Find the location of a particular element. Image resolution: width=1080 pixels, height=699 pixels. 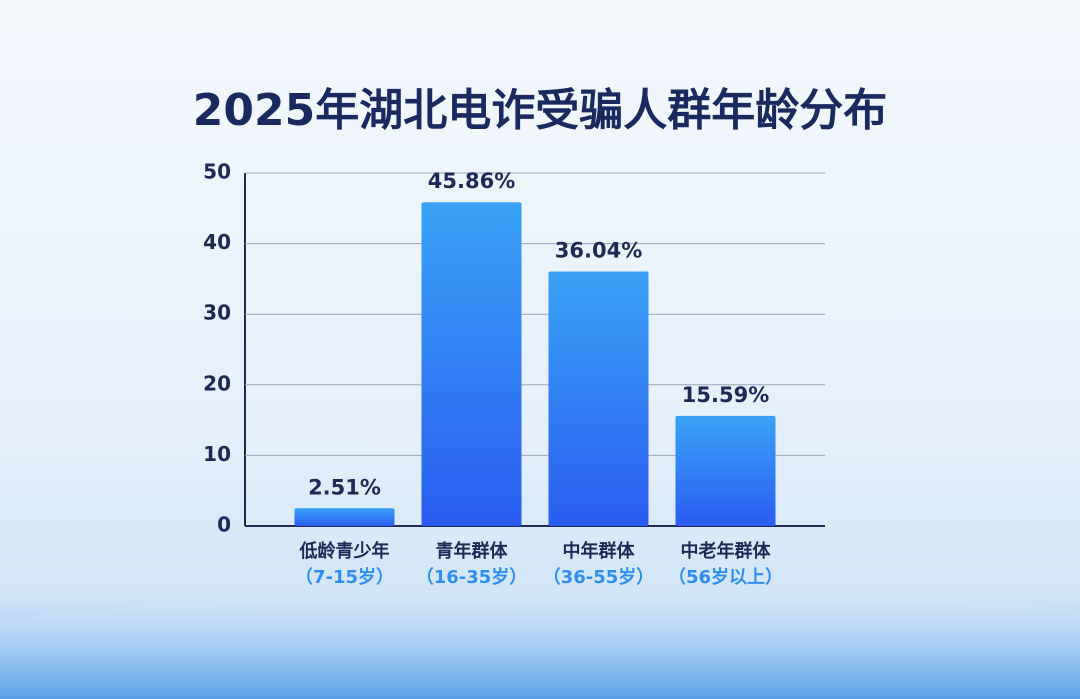

x-tick-note: （56岁以上） is located at coordinates (725, 577).